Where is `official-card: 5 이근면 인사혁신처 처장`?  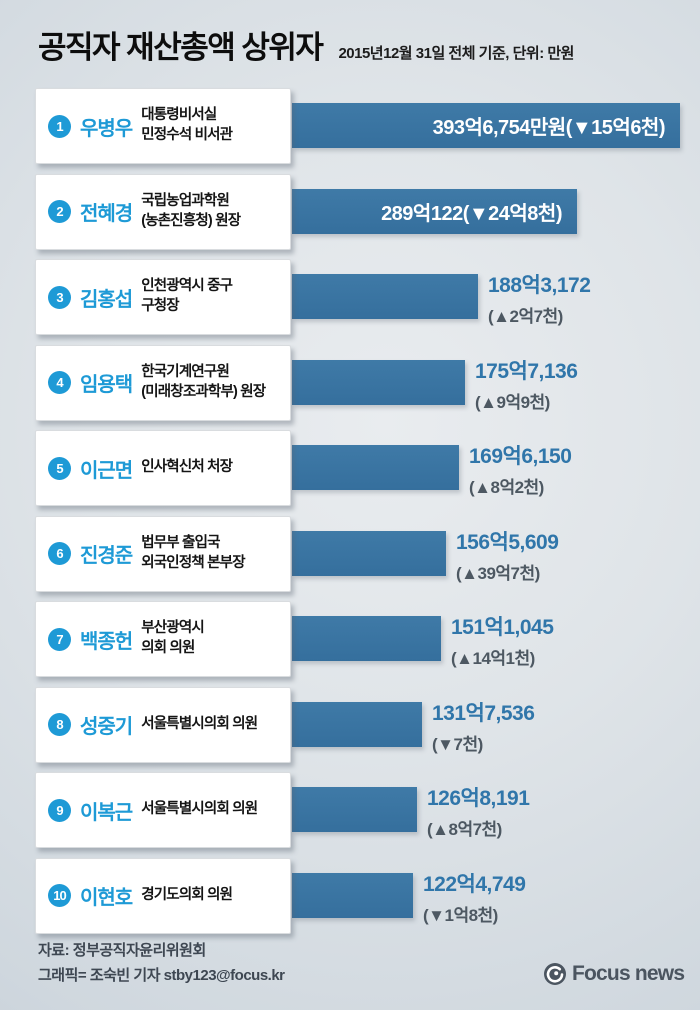 official-card: 5 이근면 인사혁신처 처장 is located at coordinates (163, 468).